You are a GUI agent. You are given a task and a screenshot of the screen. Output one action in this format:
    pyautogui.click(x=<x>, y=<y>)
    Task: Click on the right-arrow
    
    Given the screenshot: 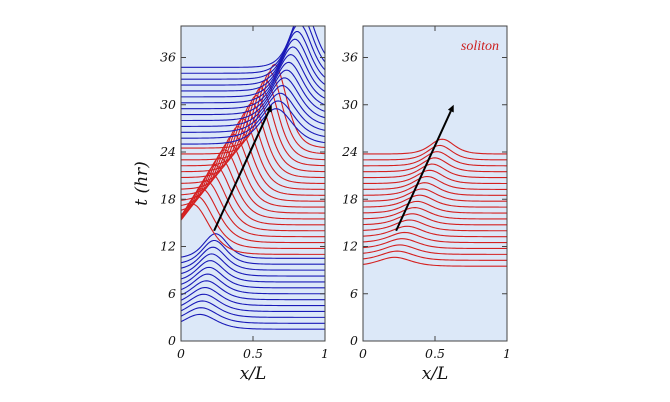 What is the action you would take?
    pyautogui.click(x=424, y=168)
    